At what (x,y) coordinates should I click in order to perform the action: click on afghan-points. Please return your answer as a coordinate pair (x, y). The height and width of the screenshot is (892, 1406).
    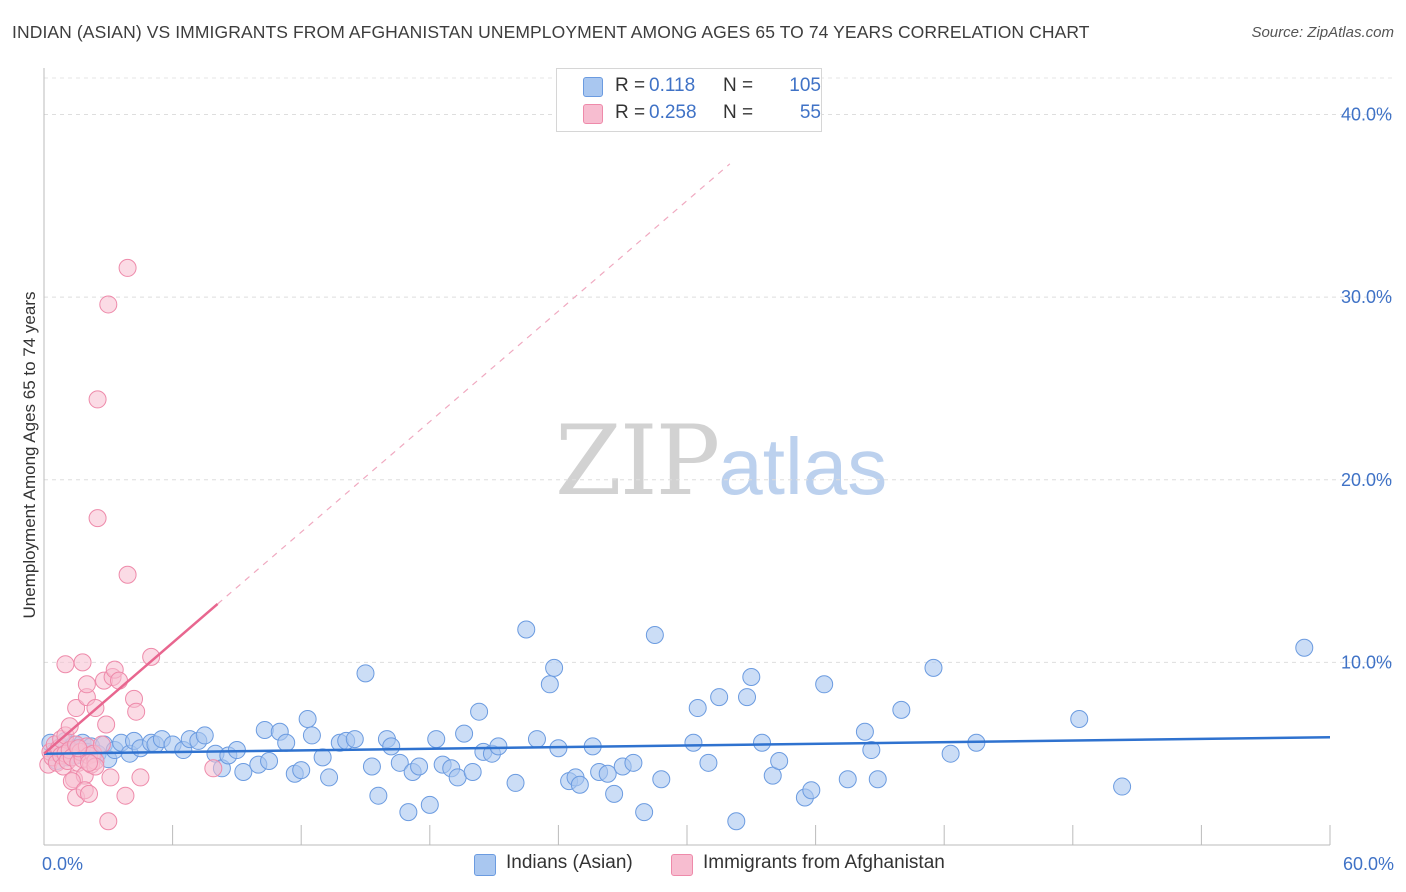
    Looking at the image, I should click on (131, 544).